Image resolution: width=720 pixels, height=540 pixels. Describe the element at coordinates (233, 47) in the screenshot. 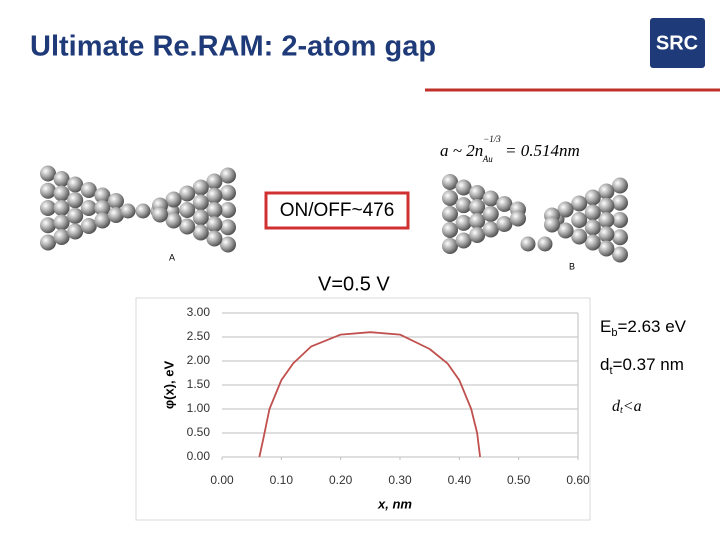

I see `slide-title: Ultimate Re.RAM: 2-atom gap` at that location.